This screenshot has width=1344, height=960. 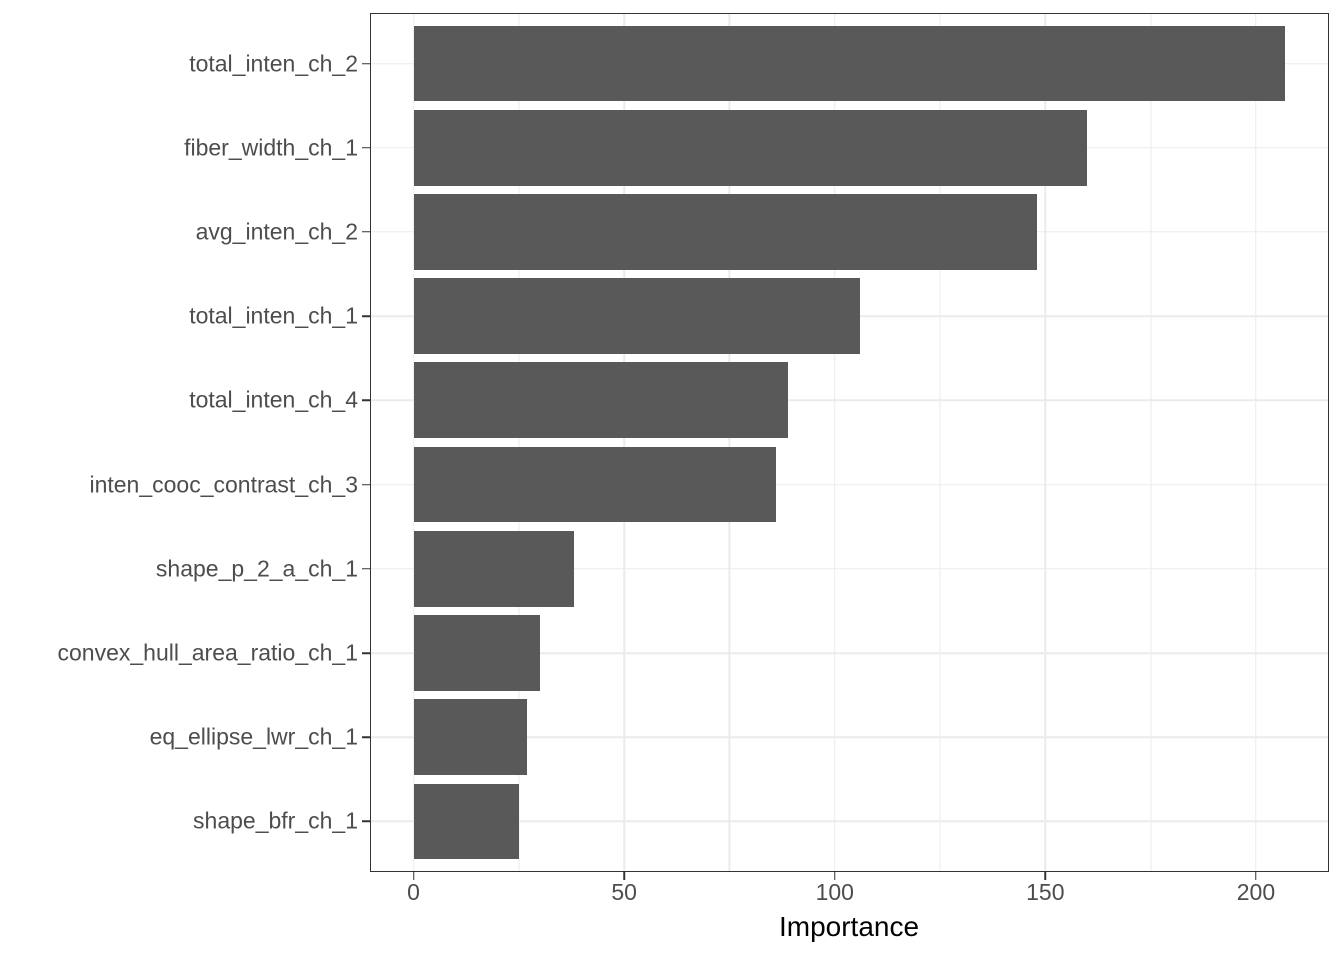 I want to click on y-axis-label: fiber_width_ch_1, so click(x=271, y=147).